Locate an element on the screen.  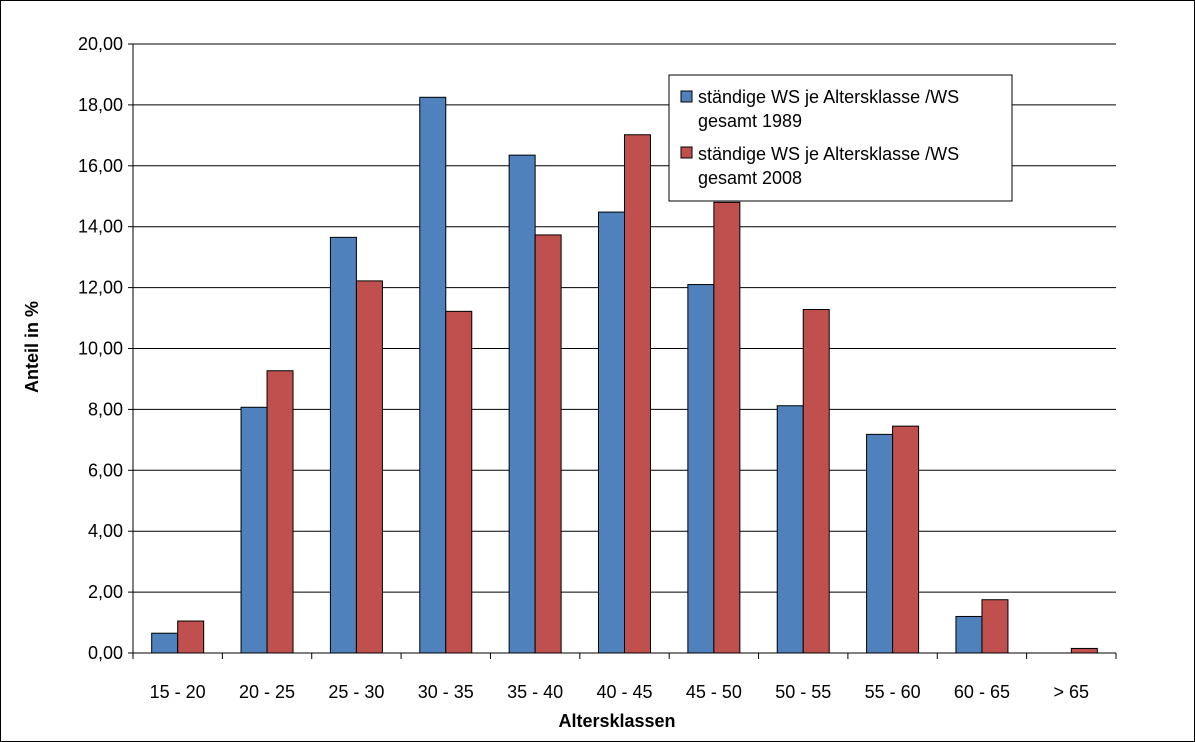
x-axis-title: Altersklassen is located at coordinates (616, 721).